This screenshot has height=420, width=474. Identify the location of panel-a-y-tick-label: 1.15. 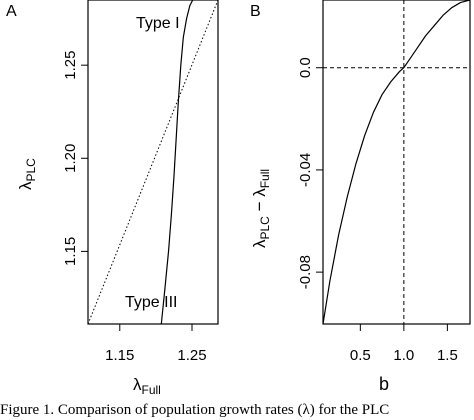
(70, 251).